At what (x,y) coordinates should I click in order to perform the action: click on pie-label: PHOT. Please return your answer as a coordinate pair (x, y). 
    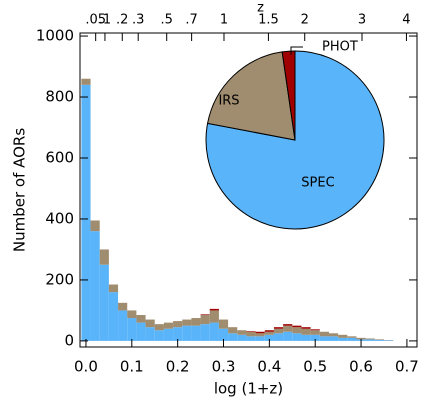
    Looking at the image, I should click on (340, 47).